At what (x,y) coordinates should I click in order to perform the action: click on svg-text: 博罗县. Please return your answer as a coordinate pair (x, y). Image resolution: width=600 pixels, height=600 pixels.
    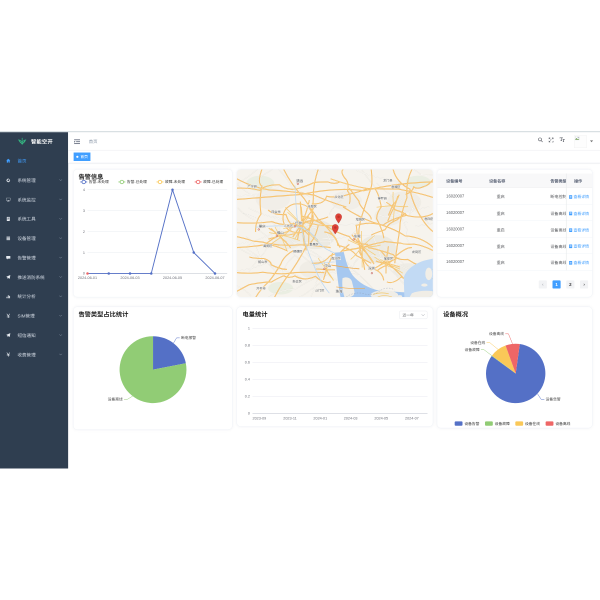
    Looking at the image, I should click on (382, 198).